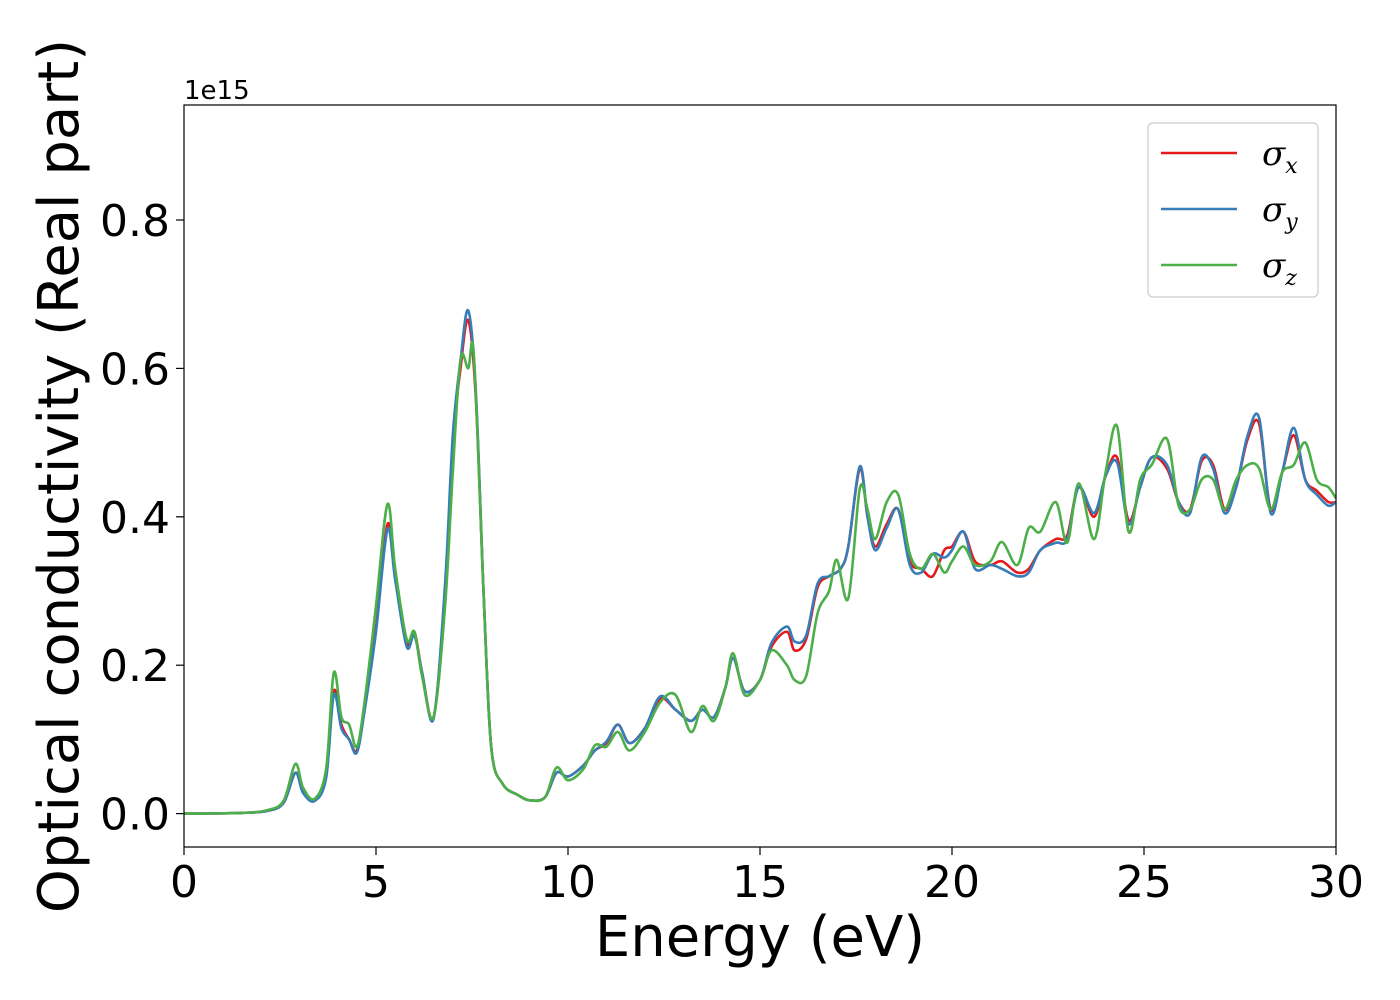 This screenshot has height=1000, width=1400. Describe the element at coordinates (760, 882) in the screenshot. I see `x-tick-label: 15` at that location.